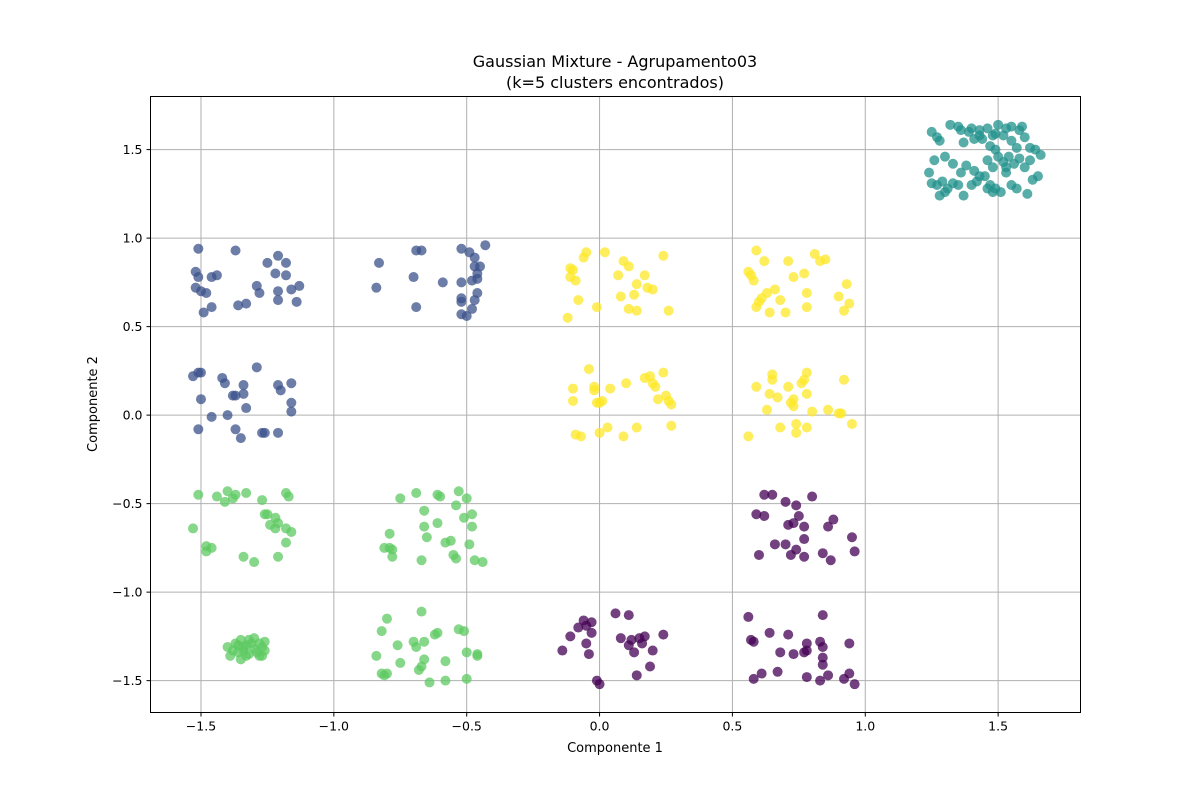 The width and height of the screenshot is (1200, 805). Describe the element at coordinates (127, 592) in the screenshot. I see `y-tick-label: −1.0` at that location.